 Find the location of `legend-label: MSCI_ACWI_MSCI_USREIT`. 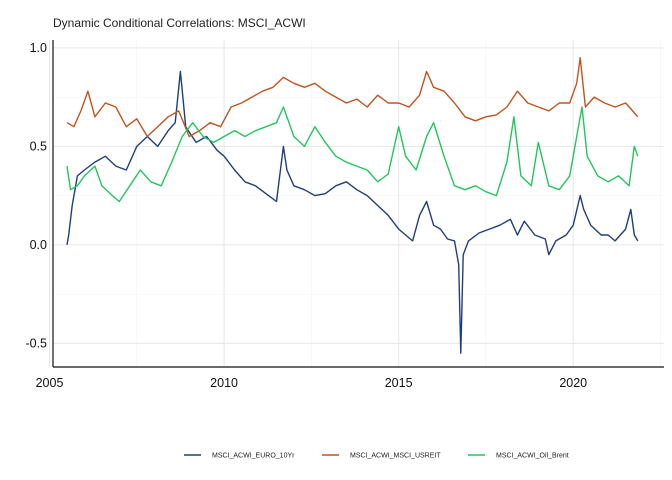

legend-label: MSCI_ACWI_MSCI_USREIT is located at coordinates (395, 456).